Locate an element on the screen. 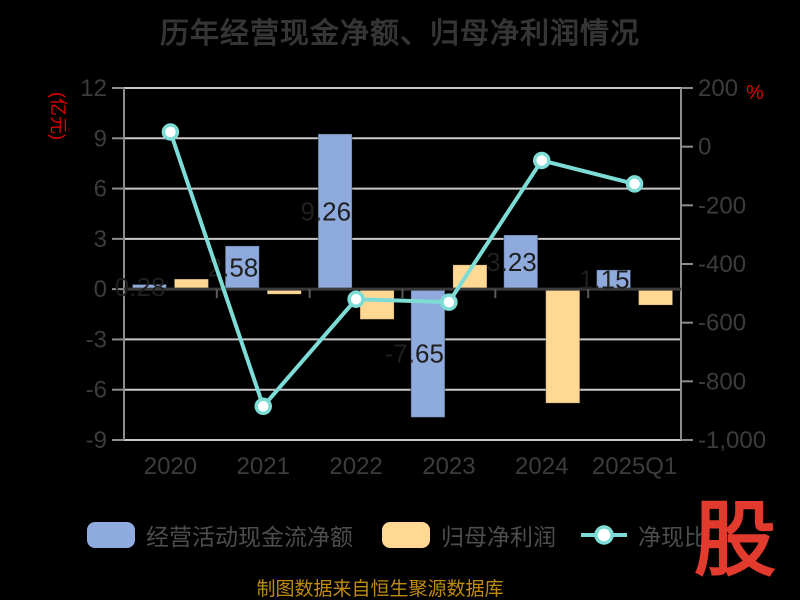 This screenshot has height=600, width=800. legend: 经营活动现金流净额 归母净利润 净现比 is located at coordinates (400, 535).